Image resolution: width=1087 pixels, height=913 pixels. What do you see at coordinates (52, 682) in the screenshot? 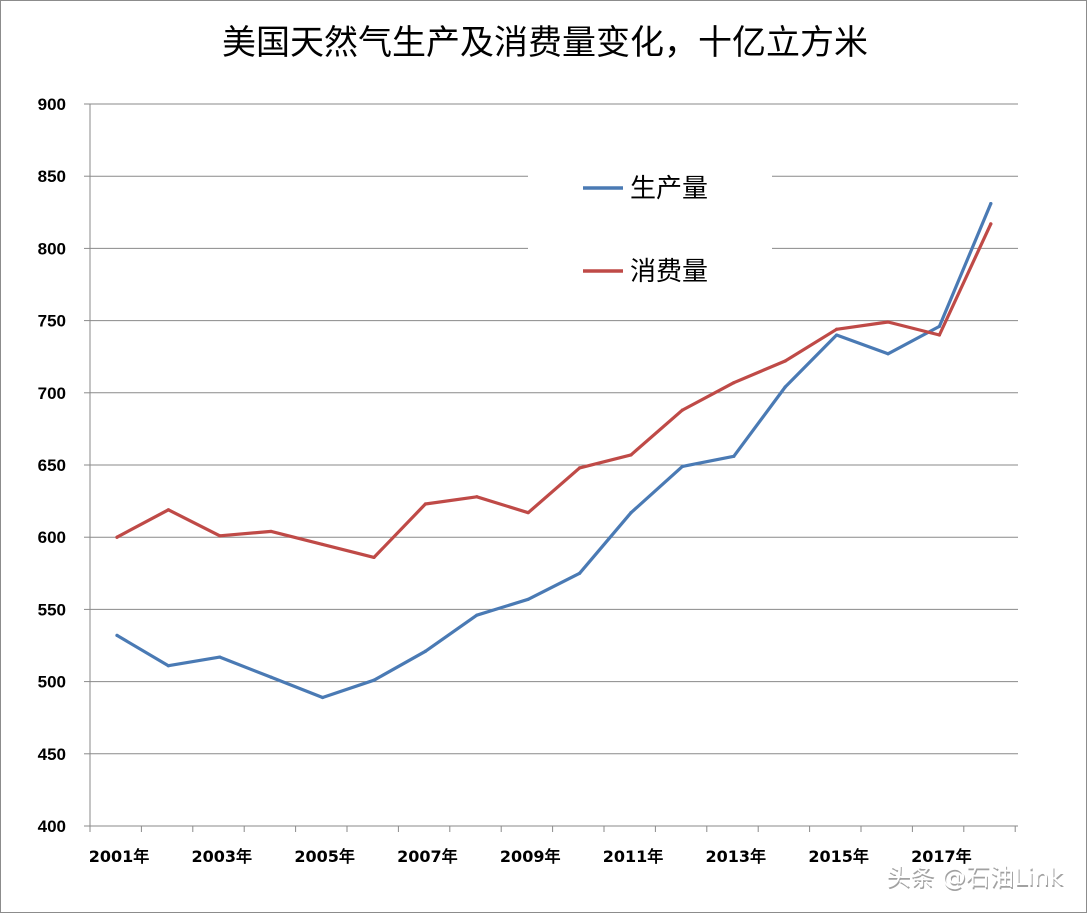
I see `y-tick-label: 500` at bounding box center [52, 682].